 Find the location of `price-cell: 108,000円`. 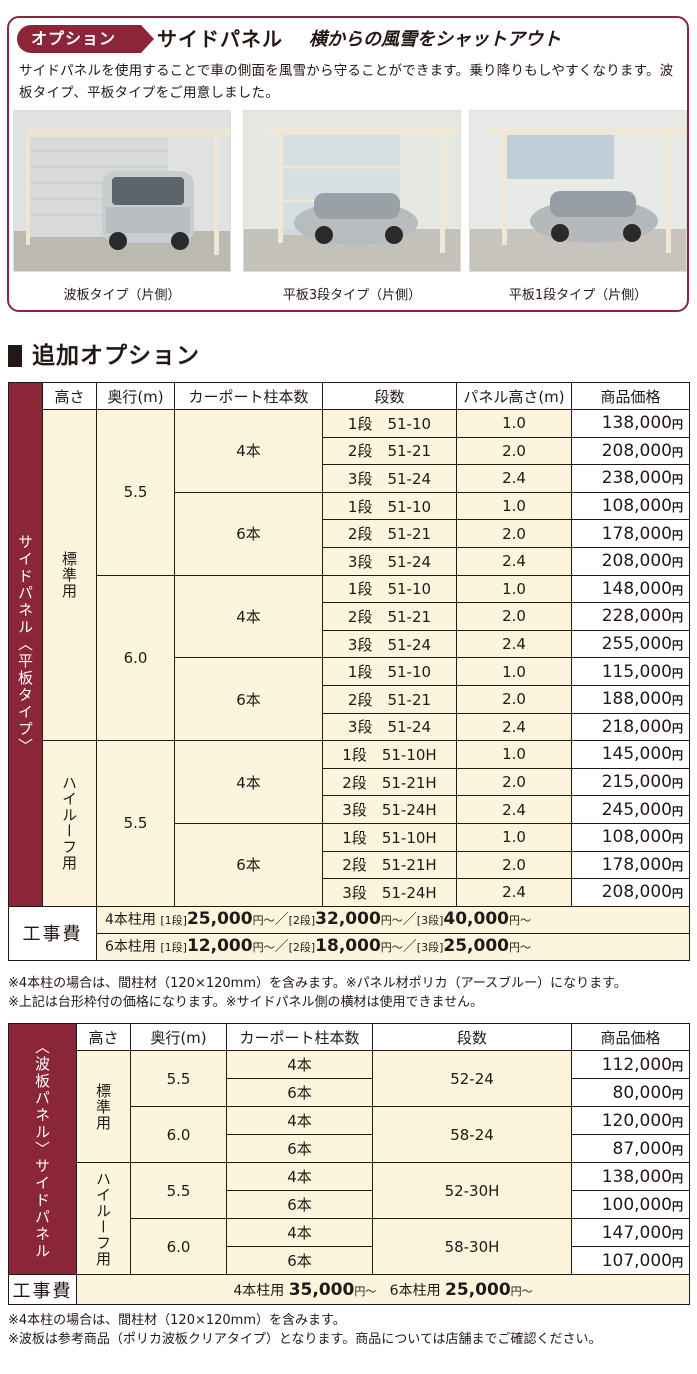

price-cell: 108,000円 is located at coordinates (630, 506).